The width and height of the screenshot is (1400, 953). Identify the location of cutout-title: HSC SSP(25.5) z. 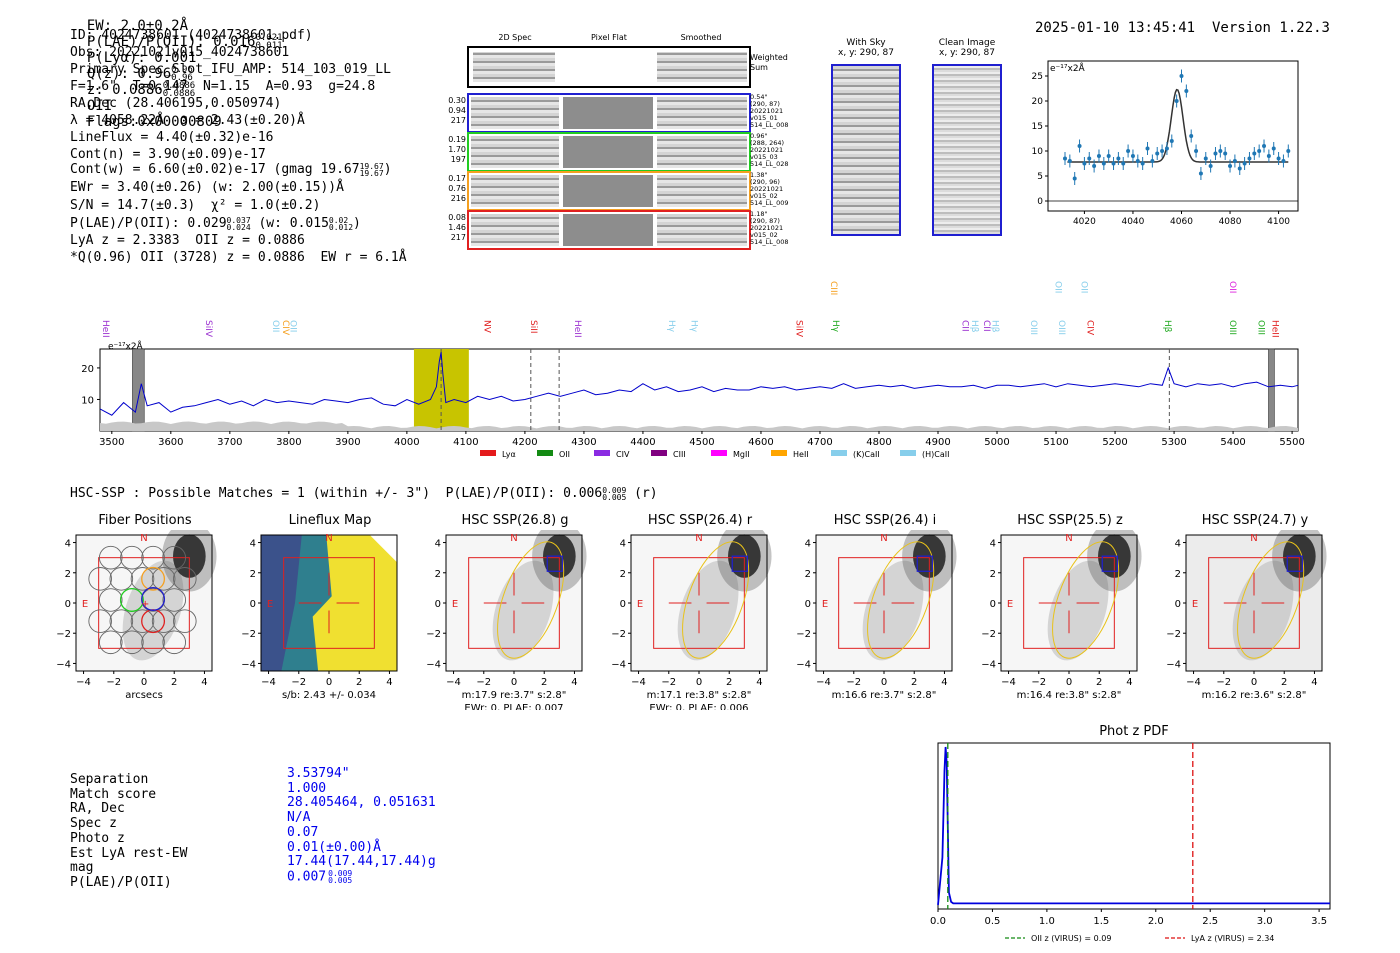
(1070, 520).